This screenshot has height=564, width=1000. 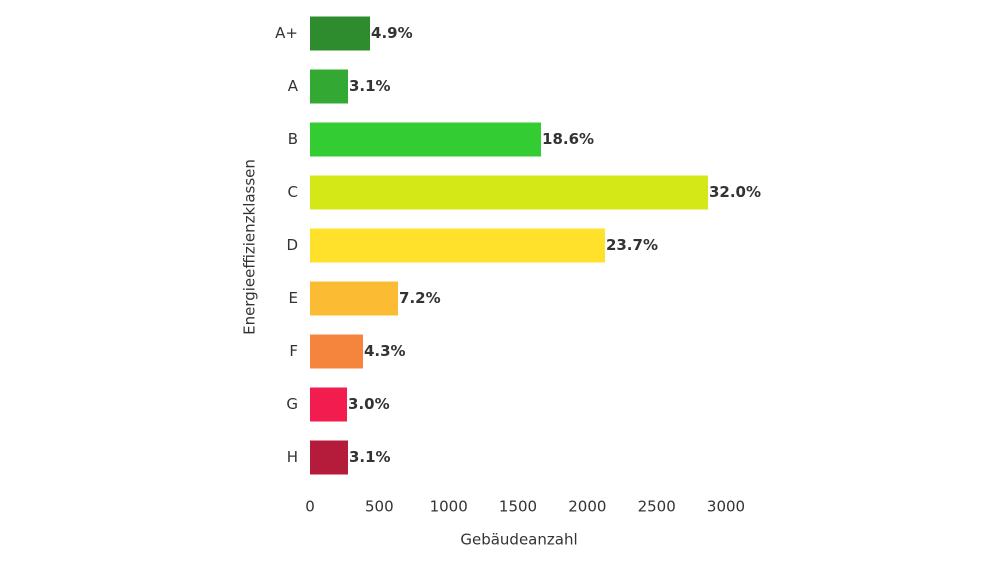 What do you see at coordinates (293, 351) in the screenshot?
I see `y-tick-label: F` at bounding box center [293, 351].